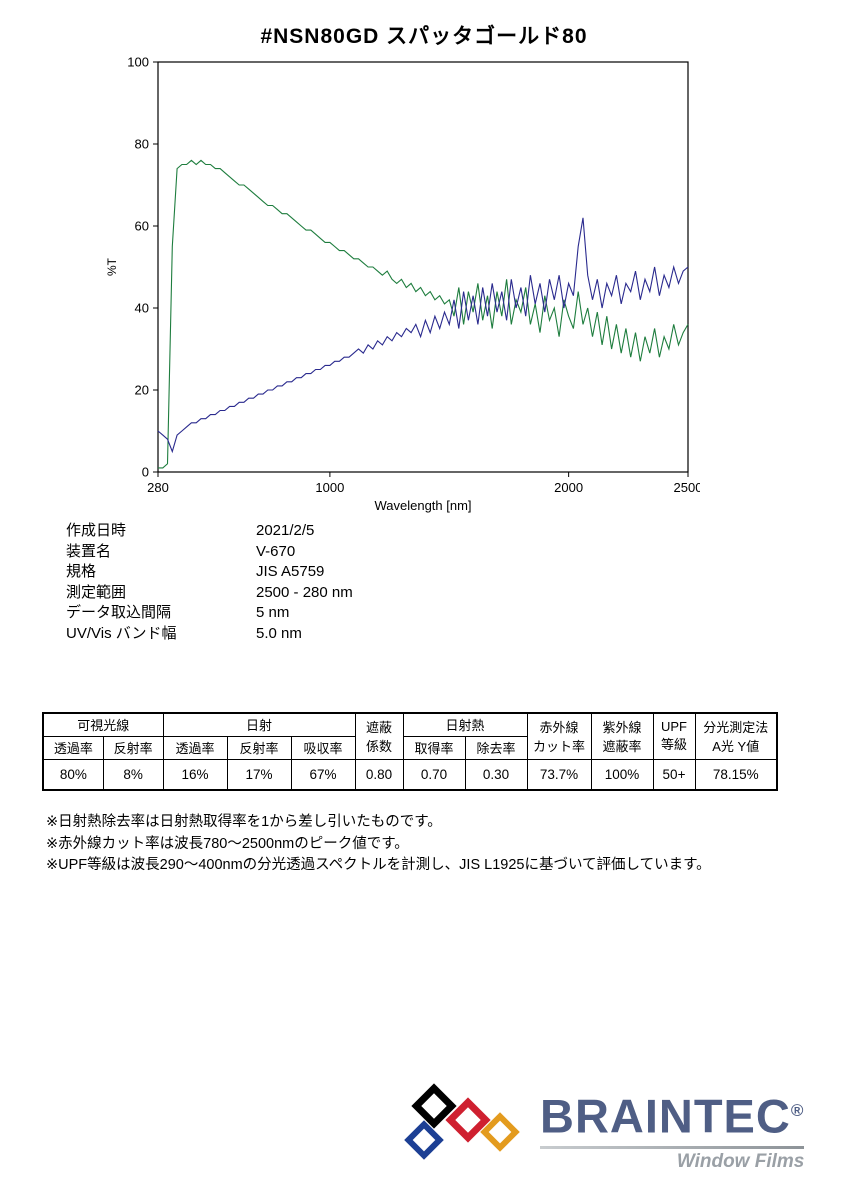 This screenshot has height=1200, width=848. What do you see at coordinates (290, 571) in the screenshot?
I see `meta-value: JIS A5759` at bounding box center [290, 571].